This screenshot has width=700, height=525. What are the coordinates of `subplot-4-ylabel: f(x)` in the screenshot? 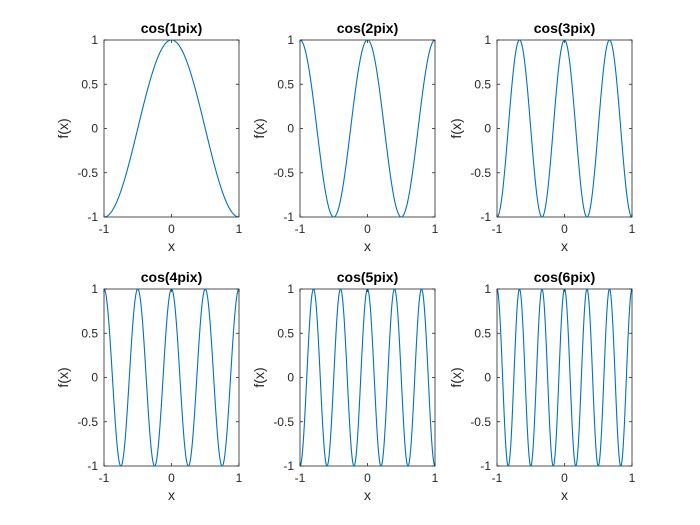 It's located at (63, 377).